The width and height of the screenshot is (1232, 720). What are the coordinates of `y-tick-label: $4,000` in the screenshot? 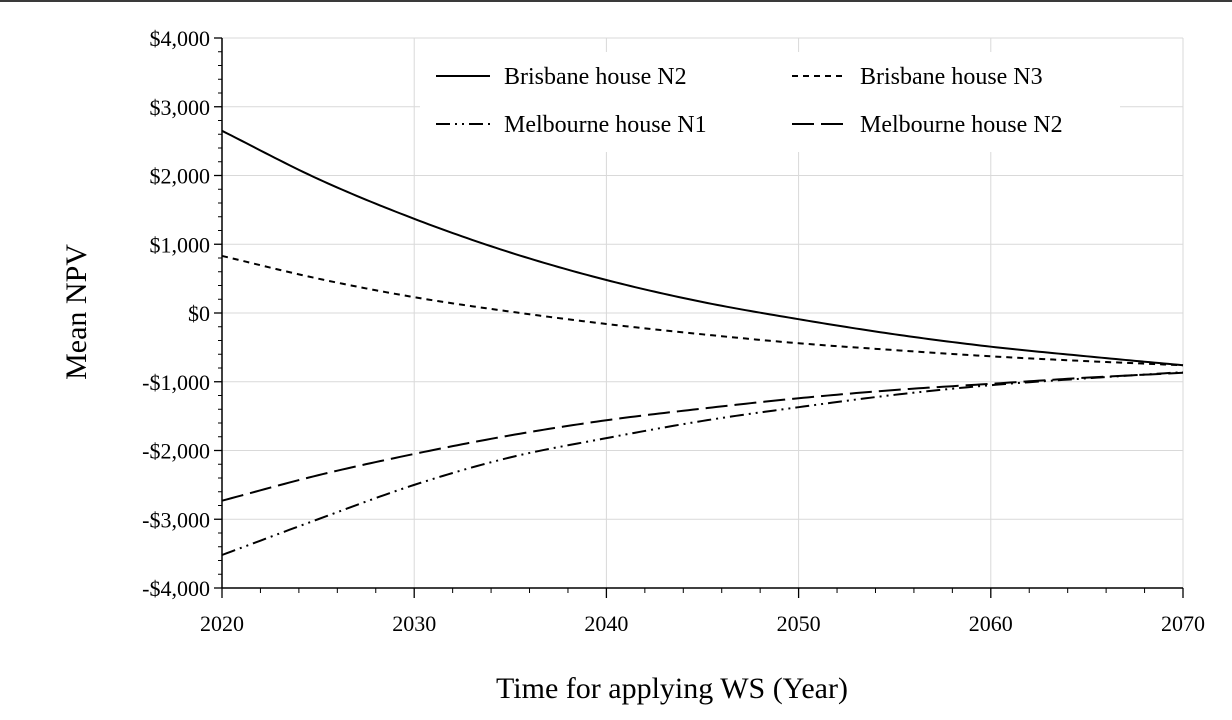 It's located at (180, 38).